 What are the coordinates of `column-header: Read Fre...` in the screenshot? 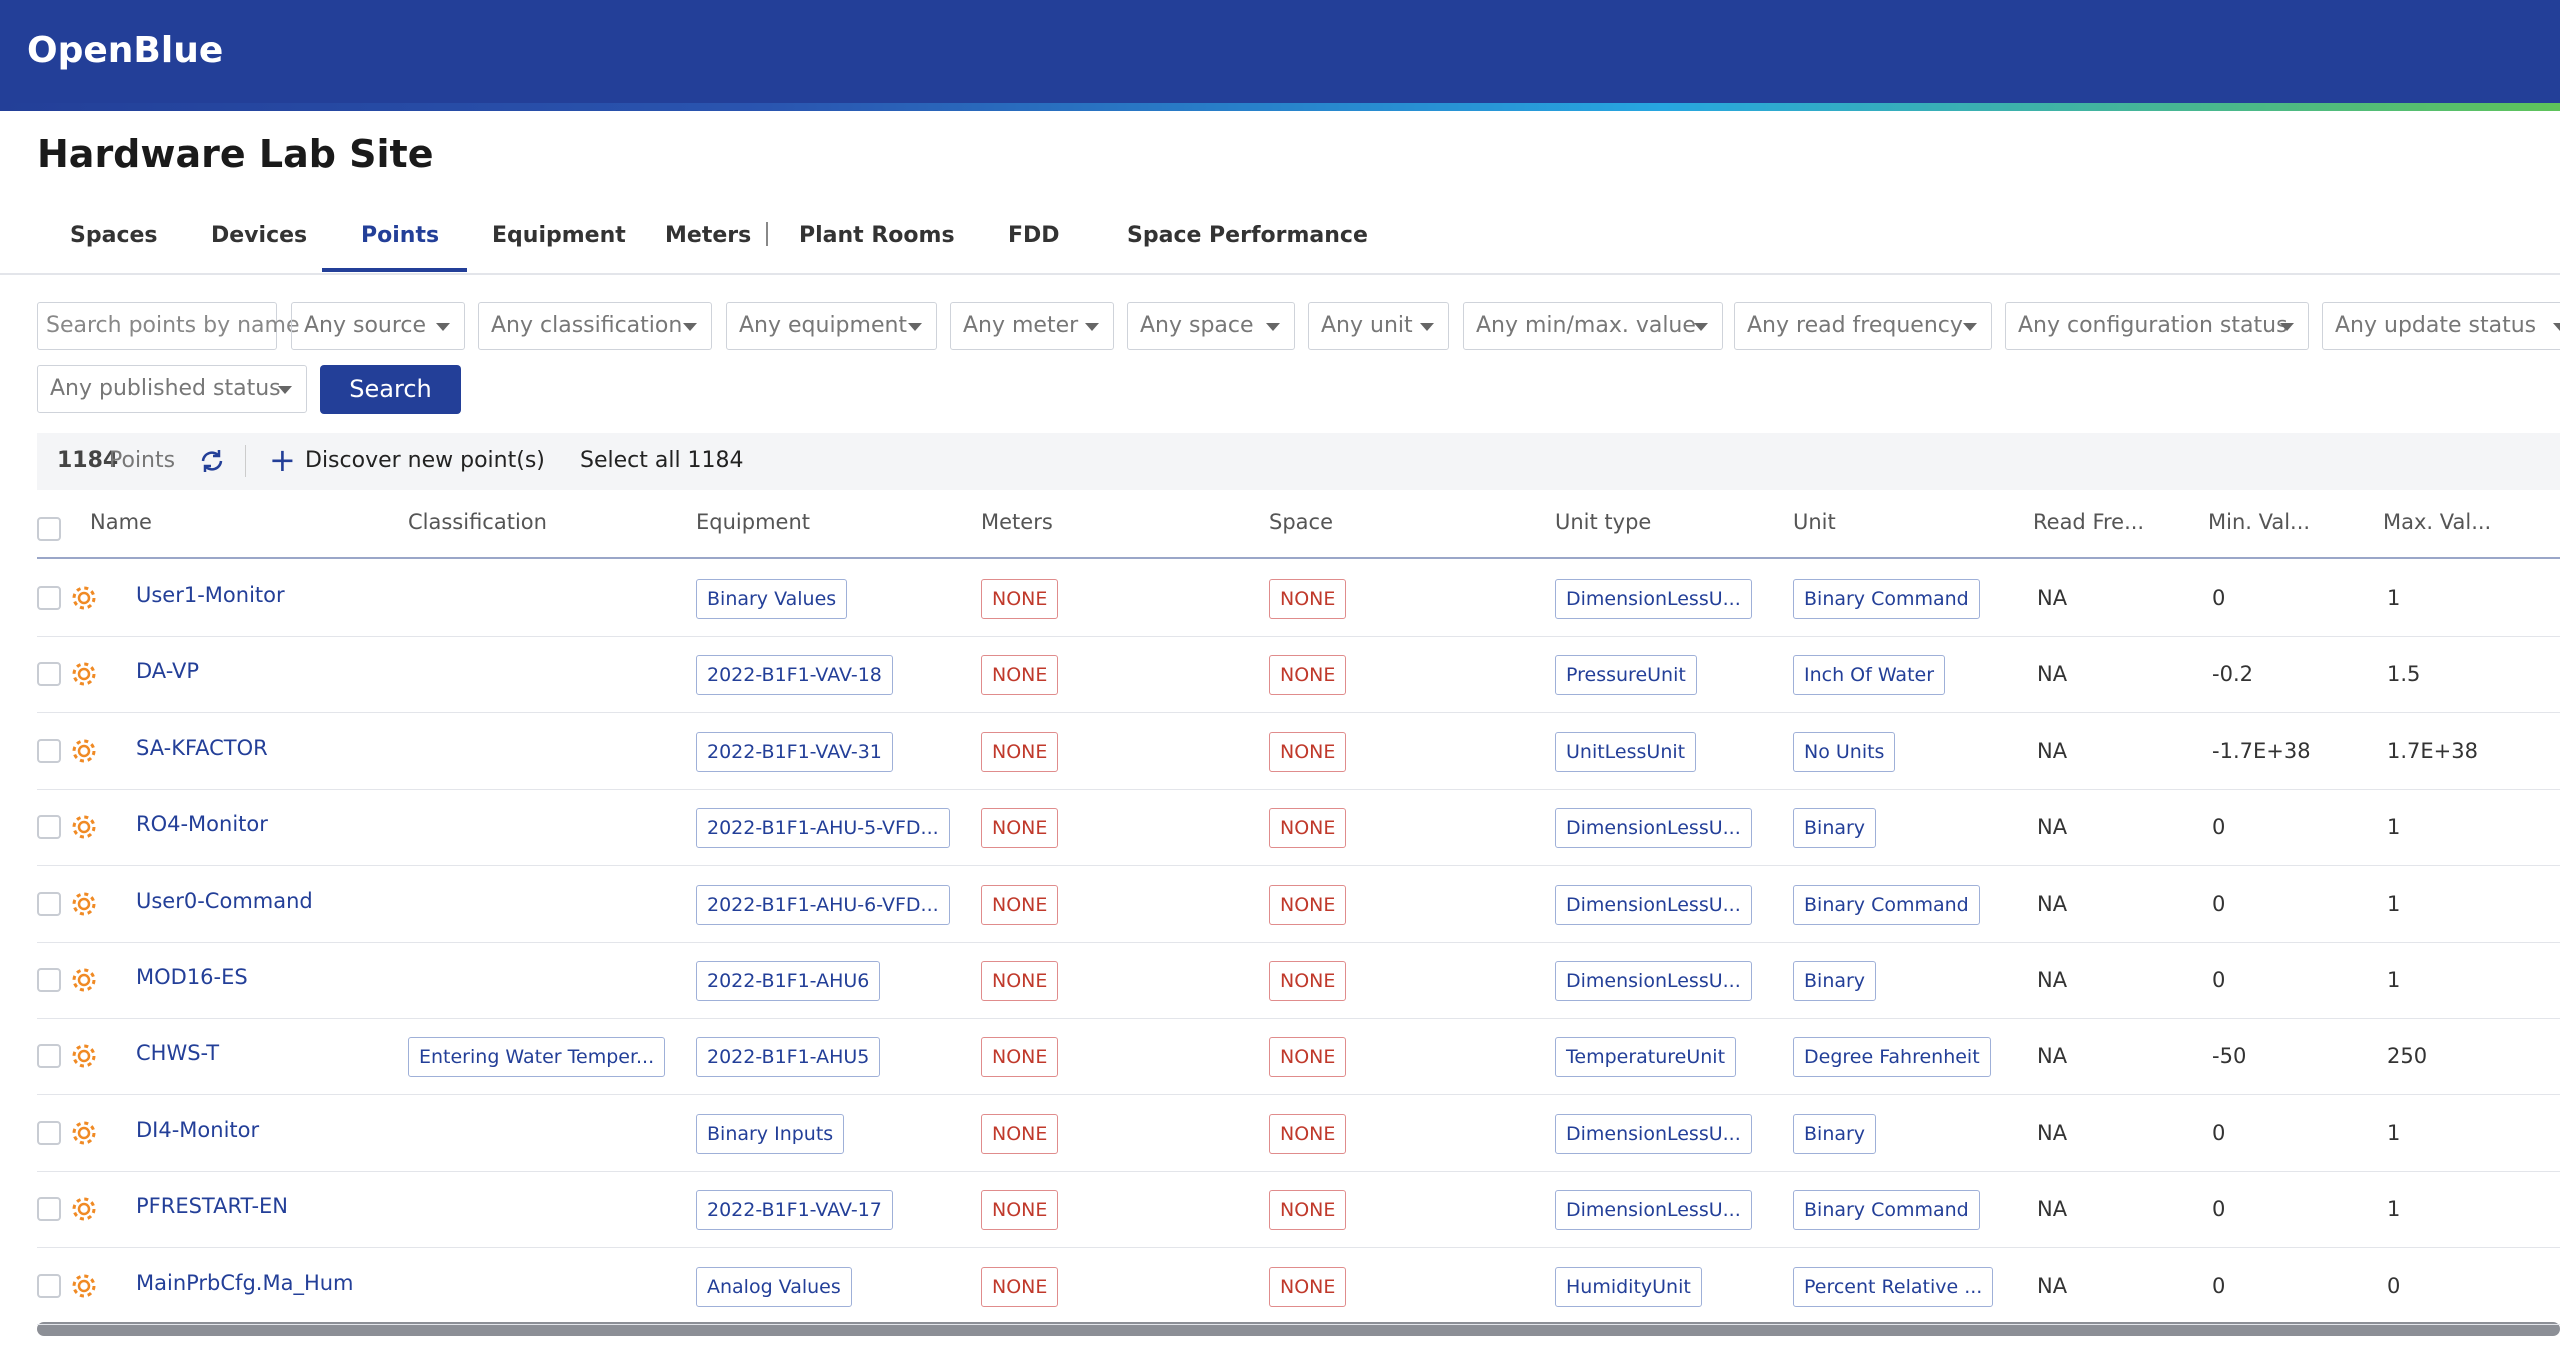 It's located at (2089, 522).